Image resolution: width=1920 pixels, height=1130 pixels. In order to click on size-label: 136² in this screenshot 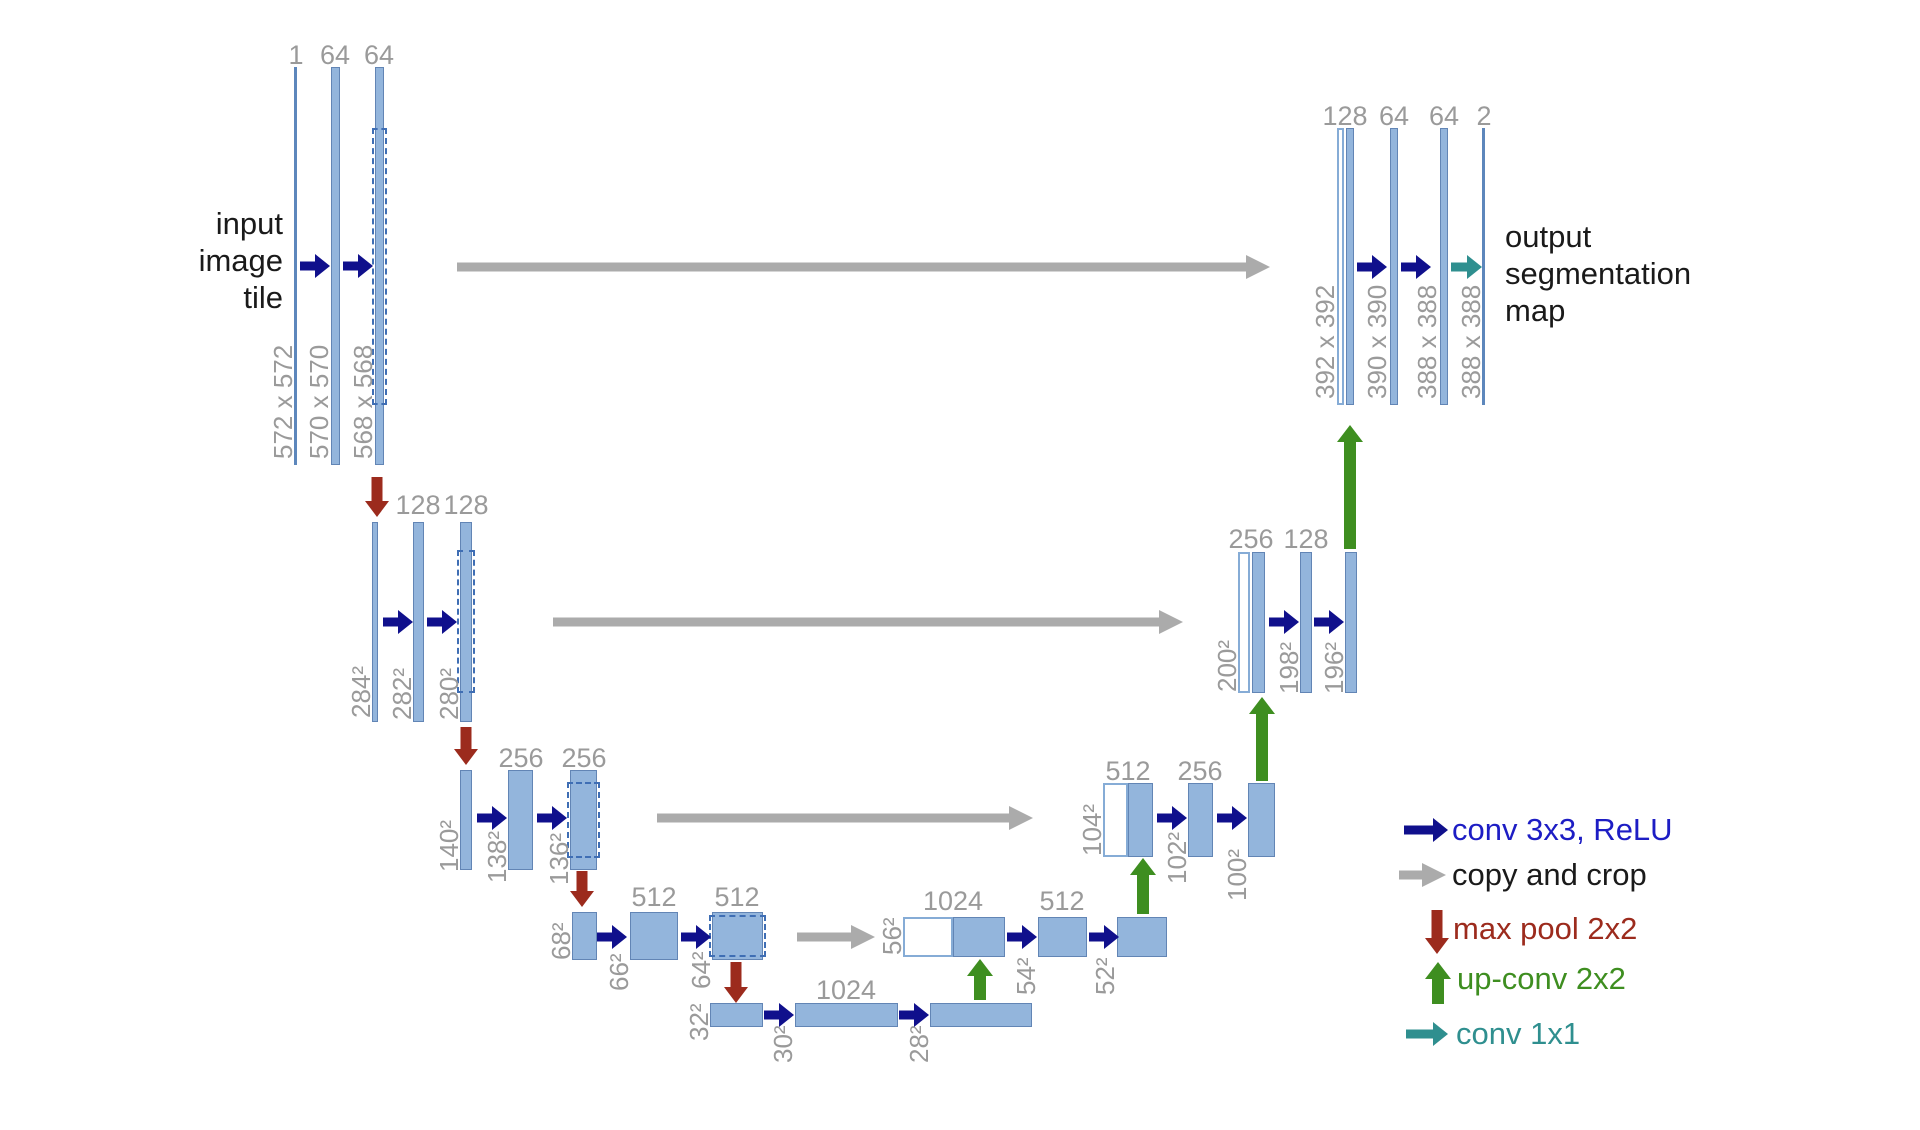, I will do `click(559, 859)`.